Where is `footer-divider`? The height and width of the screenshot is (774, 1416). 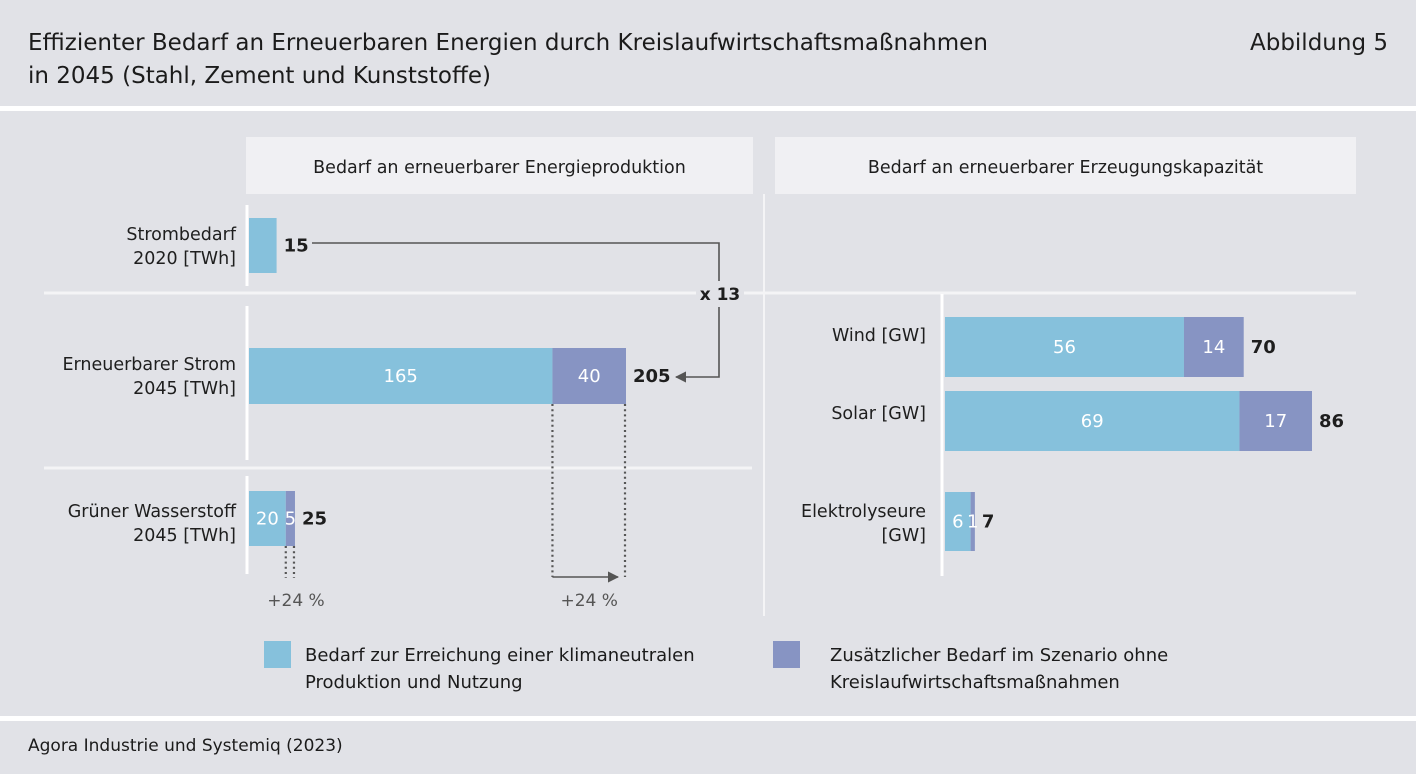 footer-divider is located at coordinates (708, 718).